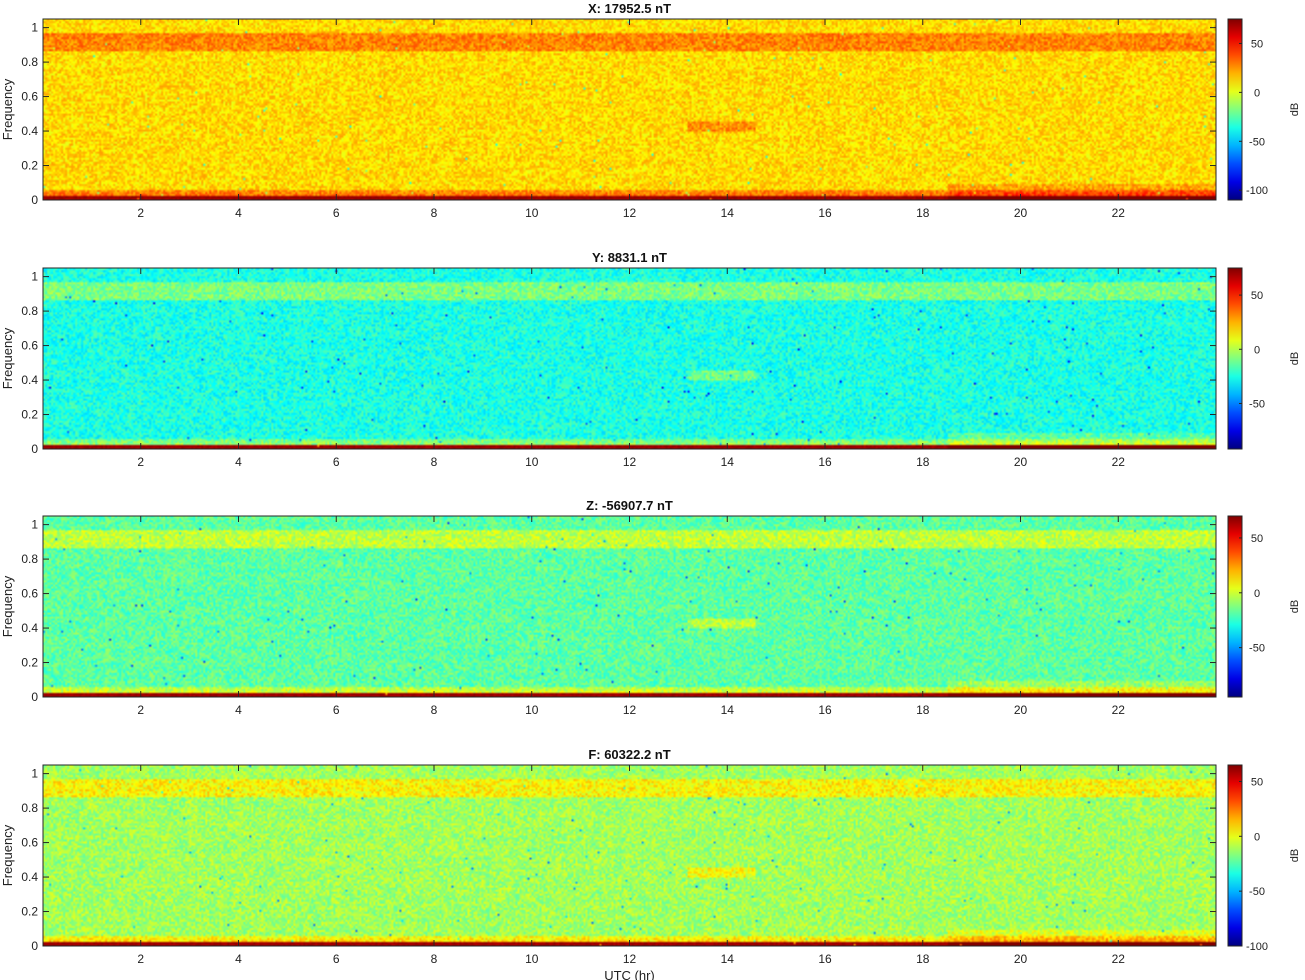  I want to click on panel-title: Z: -56907.7 nT, so click(629, 505).